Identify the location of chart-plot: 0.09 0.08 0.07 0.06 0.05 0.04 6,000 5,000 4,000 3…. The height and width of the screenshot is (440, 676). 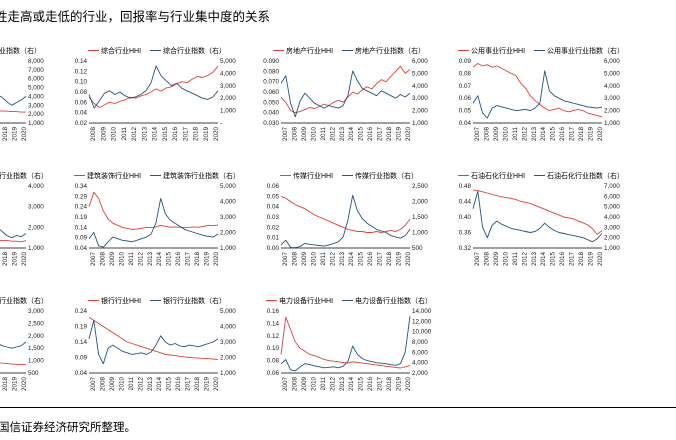
(540, 100).